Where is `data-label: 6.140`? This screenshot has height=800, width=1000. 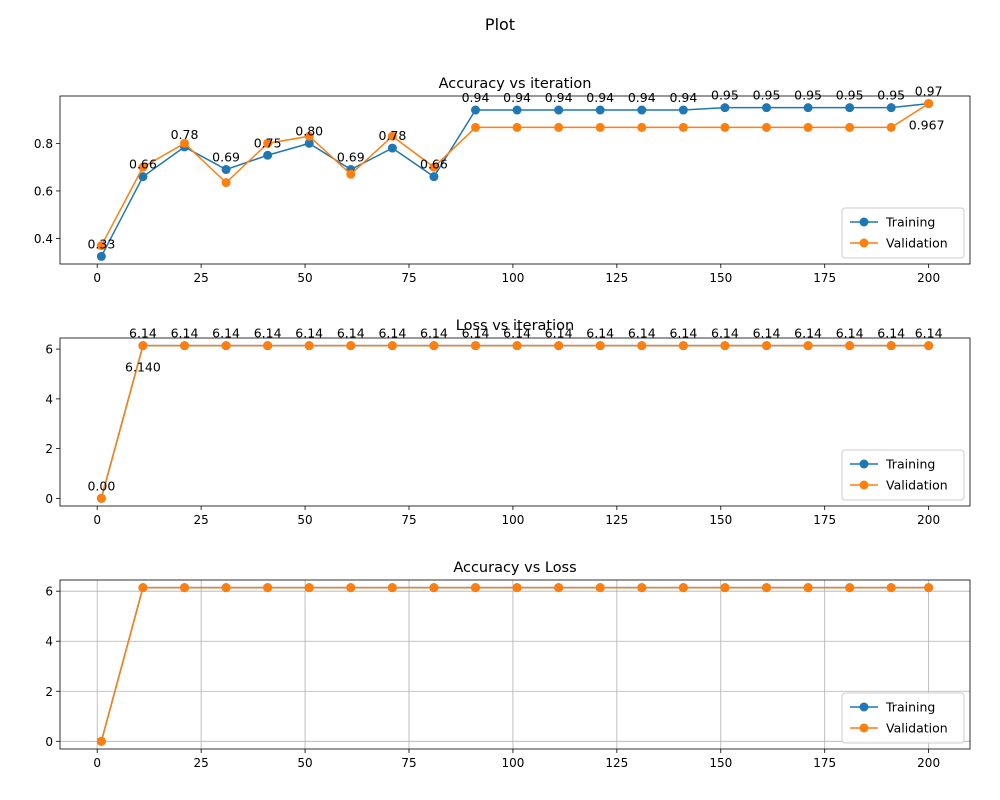 data-label: 6.140 is located at coordinates (143, 367).